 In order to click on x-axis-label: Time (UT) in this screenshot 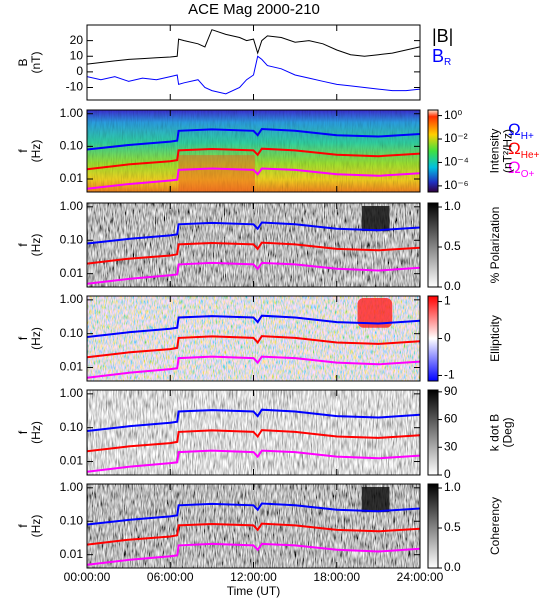, I will do `click(254, 591)`.